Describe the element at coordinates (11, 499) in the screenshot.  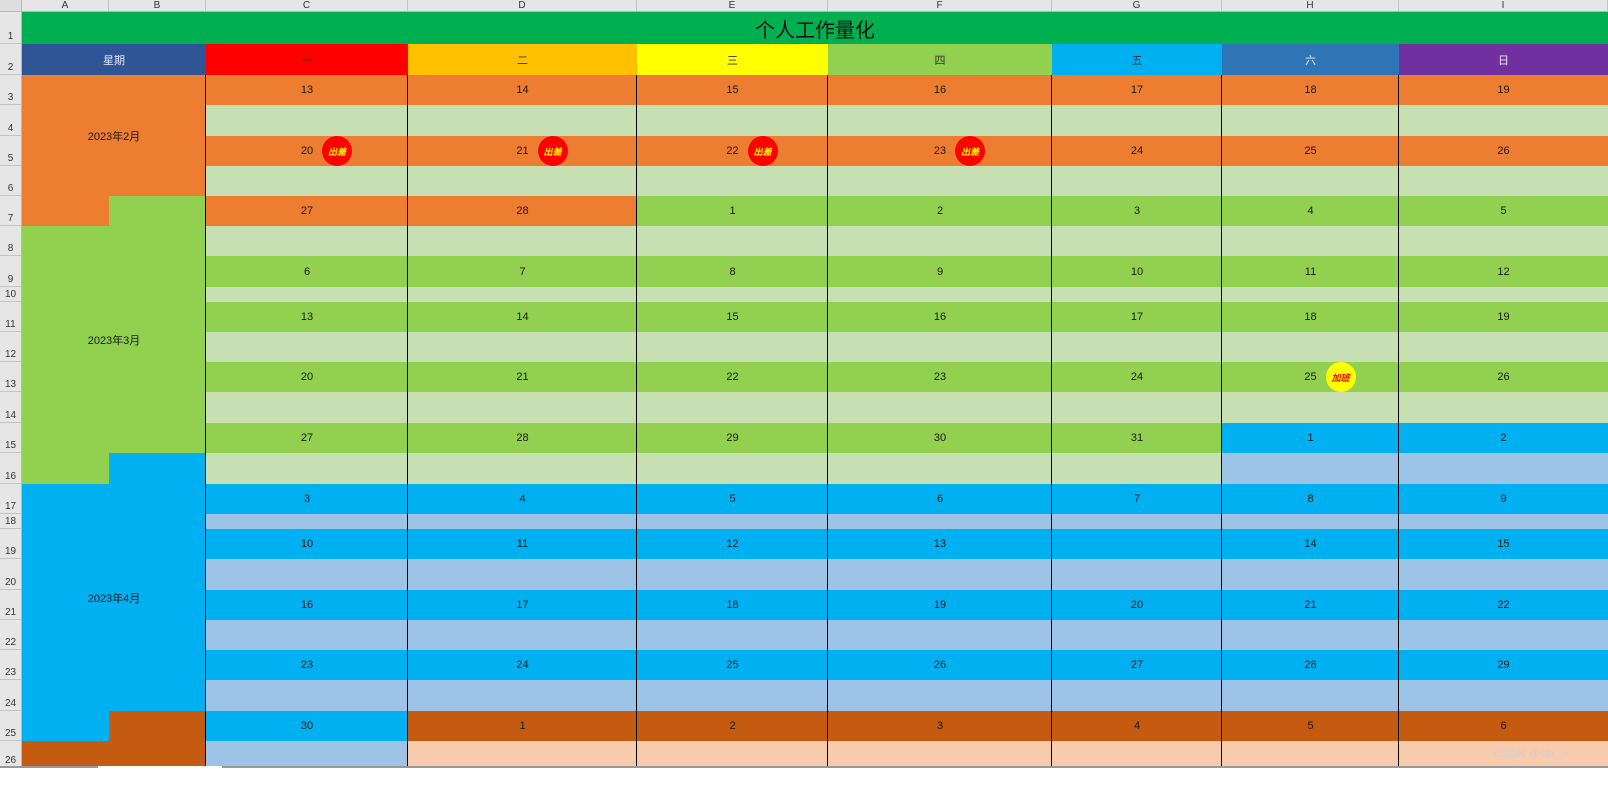
I see `row-header-17: 17` at that location.